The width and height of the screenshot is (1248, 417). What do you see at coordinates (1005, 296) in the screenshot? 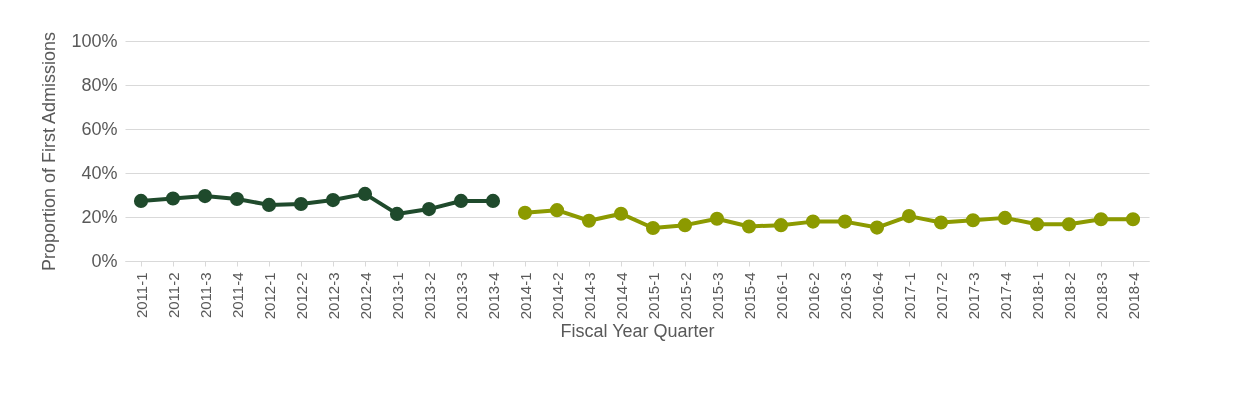
I see `x-tick-label: 2017-4` at bounding box center [1005, 296].